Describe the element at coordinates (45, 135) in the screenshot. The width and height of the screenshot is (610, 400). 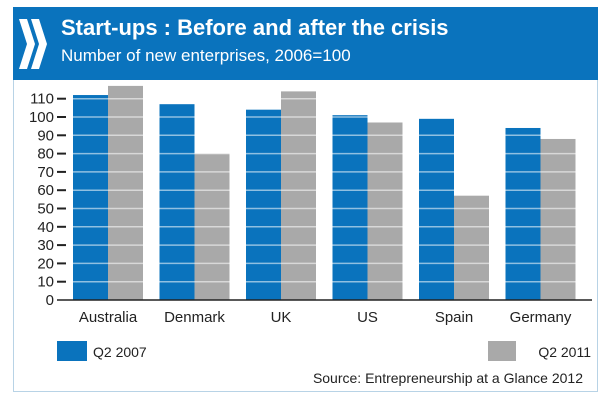
I see `y-tick-label-90: 90` at that location.